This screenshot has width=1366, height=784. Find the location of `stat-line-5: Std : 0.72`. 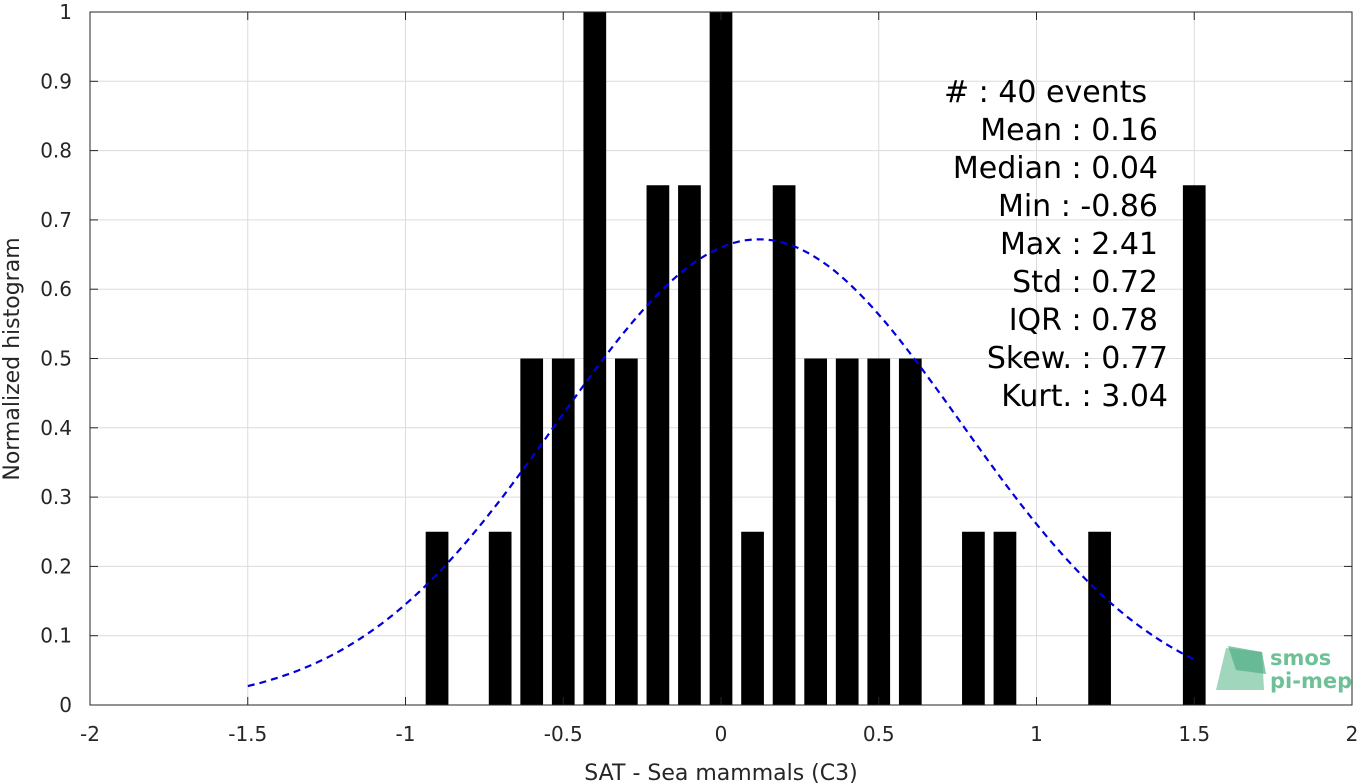

stat-line-5: Std : 0.72 is located at coordinates (1085, 282).